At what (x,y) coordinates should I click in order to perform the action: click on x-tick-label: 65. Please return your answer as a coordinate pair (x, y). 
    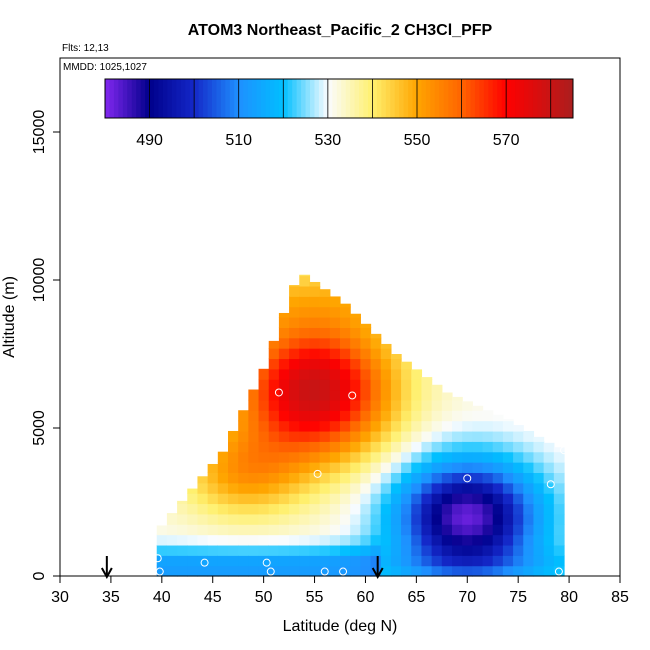
    Looking at the image, I should click on (416, 597).